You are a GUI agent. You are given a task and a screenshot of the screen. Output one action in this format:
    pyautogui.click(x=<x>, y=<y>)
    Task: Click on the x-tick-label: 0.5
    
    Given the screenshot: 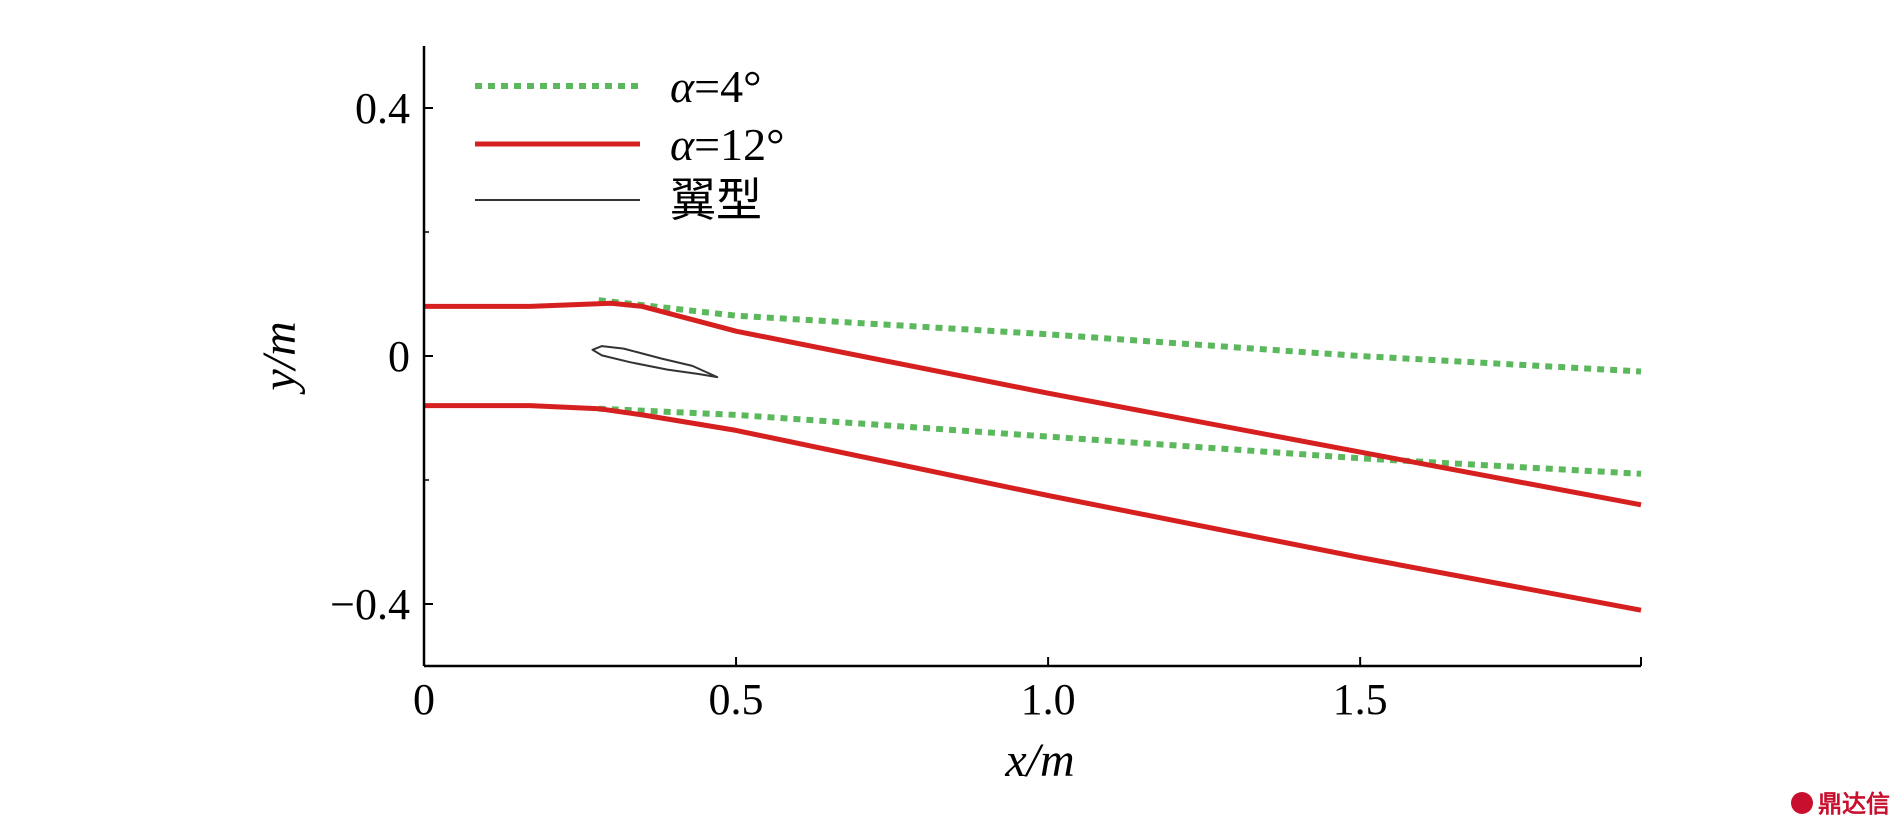 What is the action you would take?
    pyautogui.click(x=736, y=699)
    